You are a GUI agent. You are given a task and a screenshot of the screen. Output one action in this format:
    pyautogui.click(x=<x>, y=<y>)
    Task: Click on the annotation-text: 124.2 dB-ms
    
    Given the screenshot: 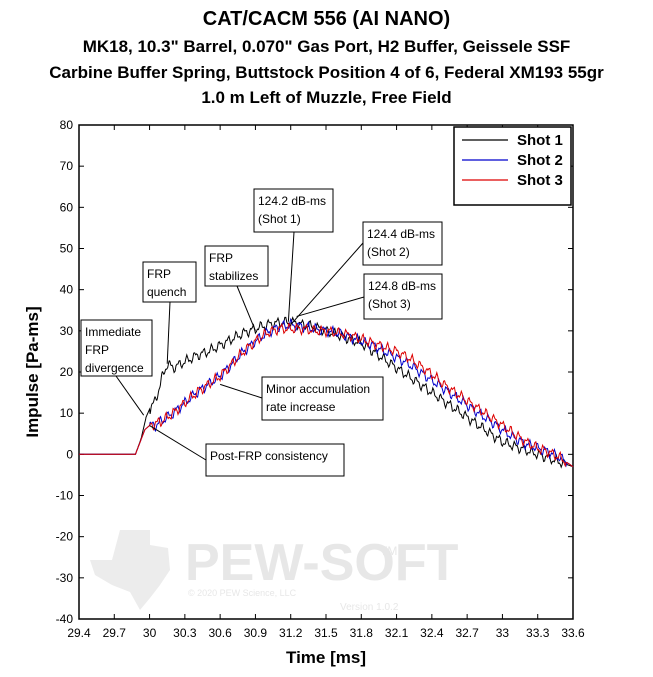 What is the action you would take?
    pyautogui.click(x=292, y=201)
    